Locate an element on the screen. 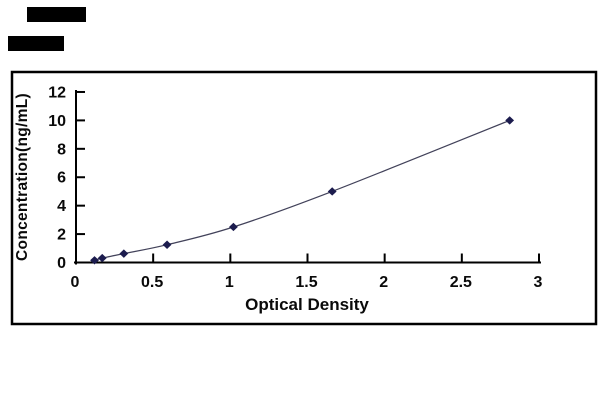 The image size is (600, 400). y-tick-label: 4 is located at coordinates (61, 206).